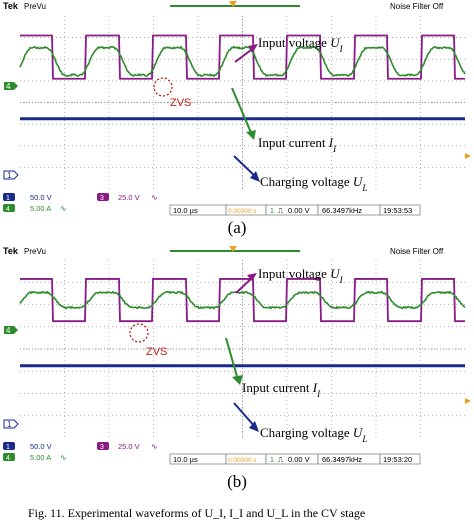  I want to click on caption-a: (a), so click(237, 228).